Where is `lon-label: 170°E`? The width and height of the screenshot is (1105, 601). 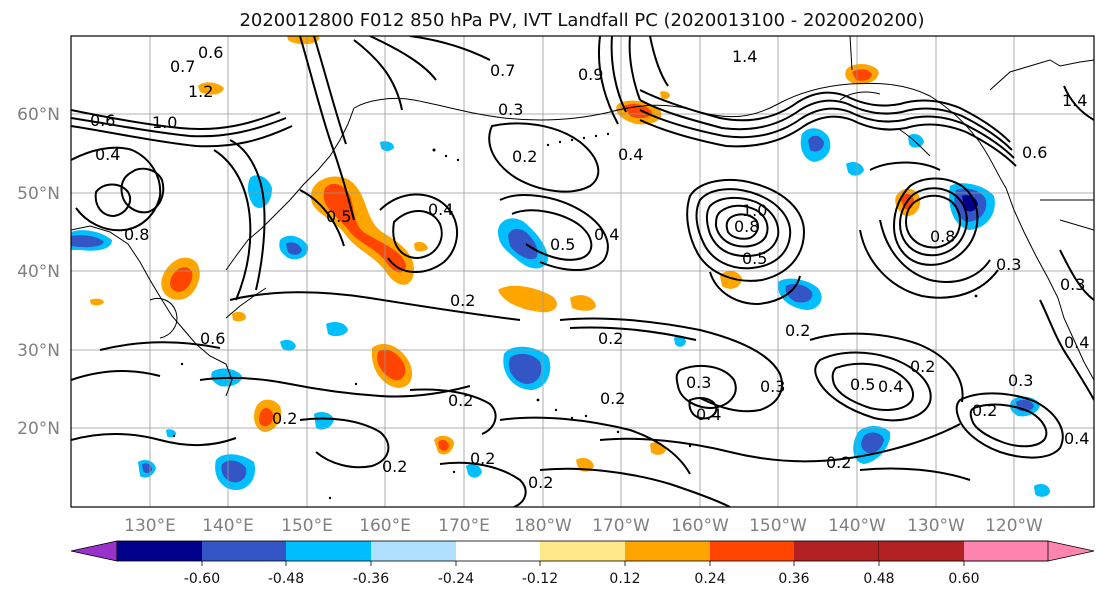 lon-label: 170°E is located at coordinates (464, 526).